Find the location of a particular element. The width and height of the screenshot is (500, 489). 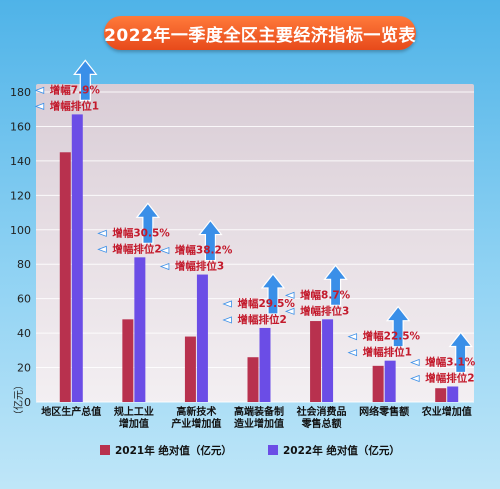

category-label: 地区生产总值 is located at coordinates (71, 411).